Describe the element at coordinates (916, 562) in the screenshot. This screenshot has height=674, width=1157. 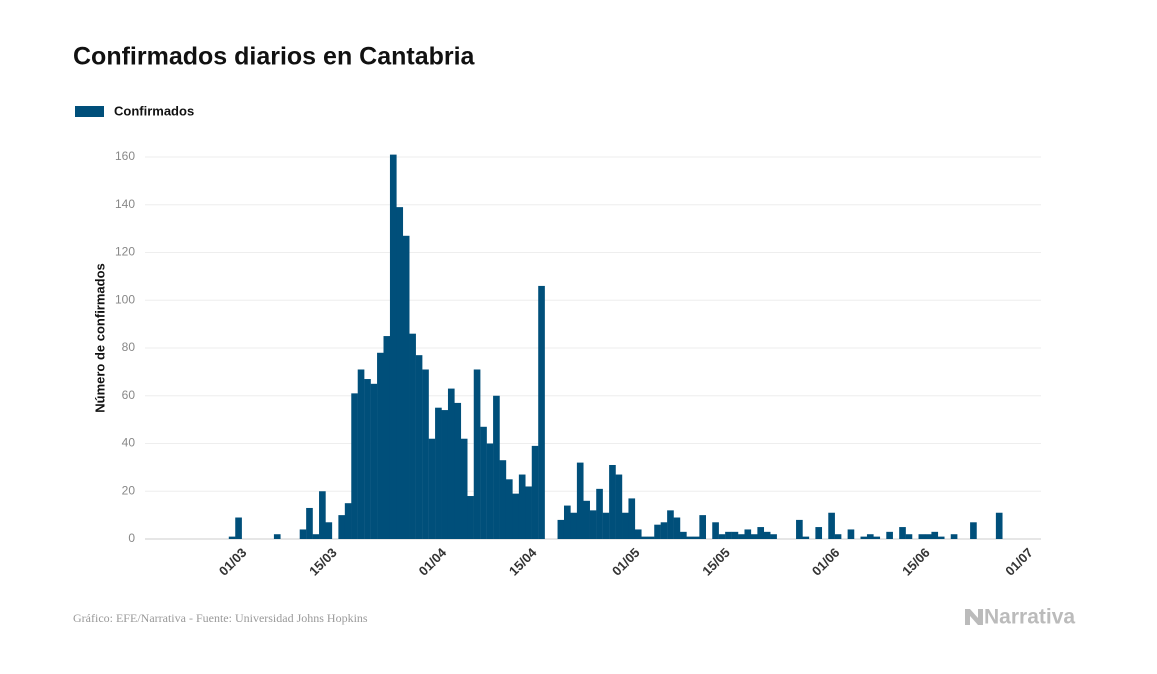
I see `x-tick-label: 15/06` at that location.